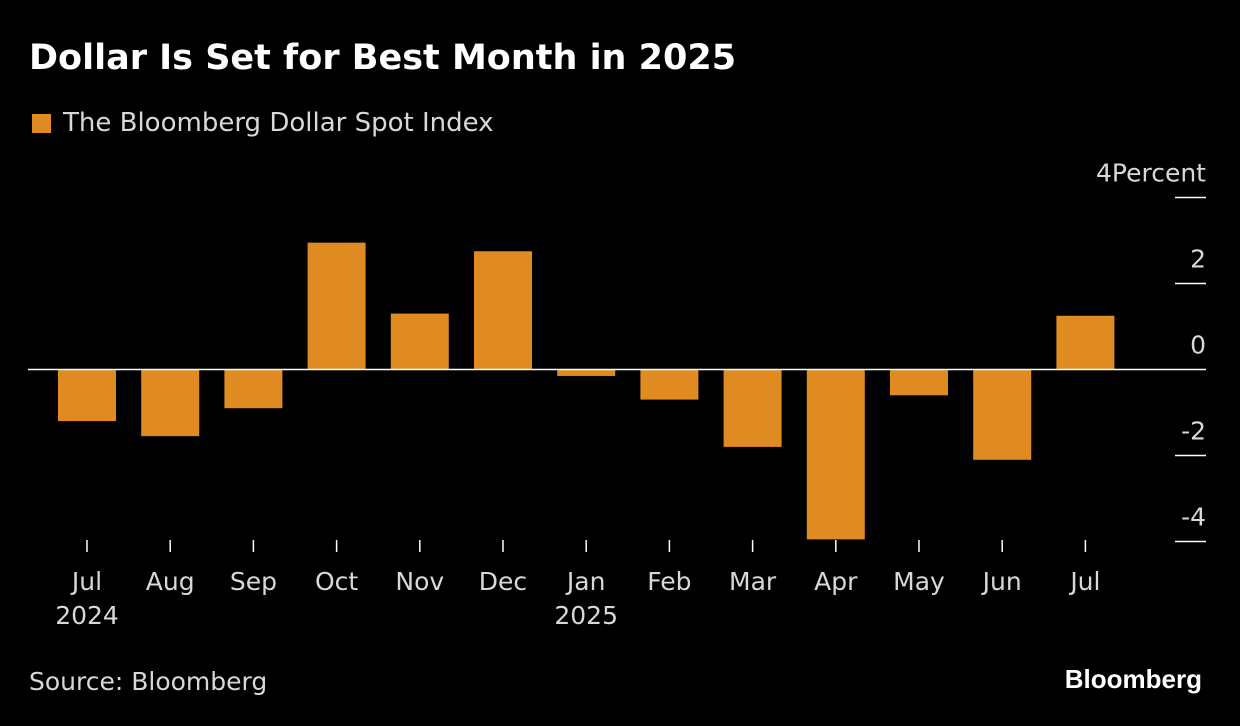  Describe the element at coordinates (419, 581) in the screenshot. I see `x-tick-label-4: Nov` at that location.